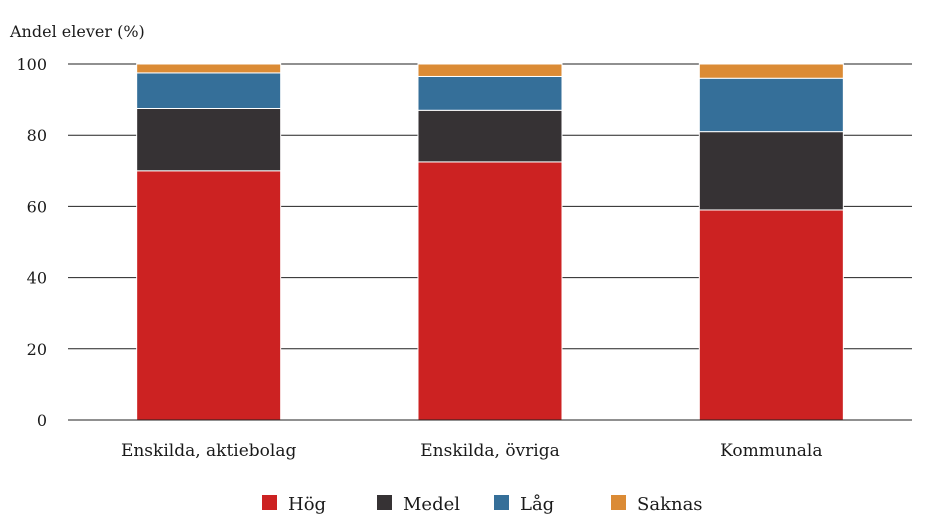 The height and width of the screenshot is (517, 926). I want to click on y-tick-label: 20, so click(37, 349).